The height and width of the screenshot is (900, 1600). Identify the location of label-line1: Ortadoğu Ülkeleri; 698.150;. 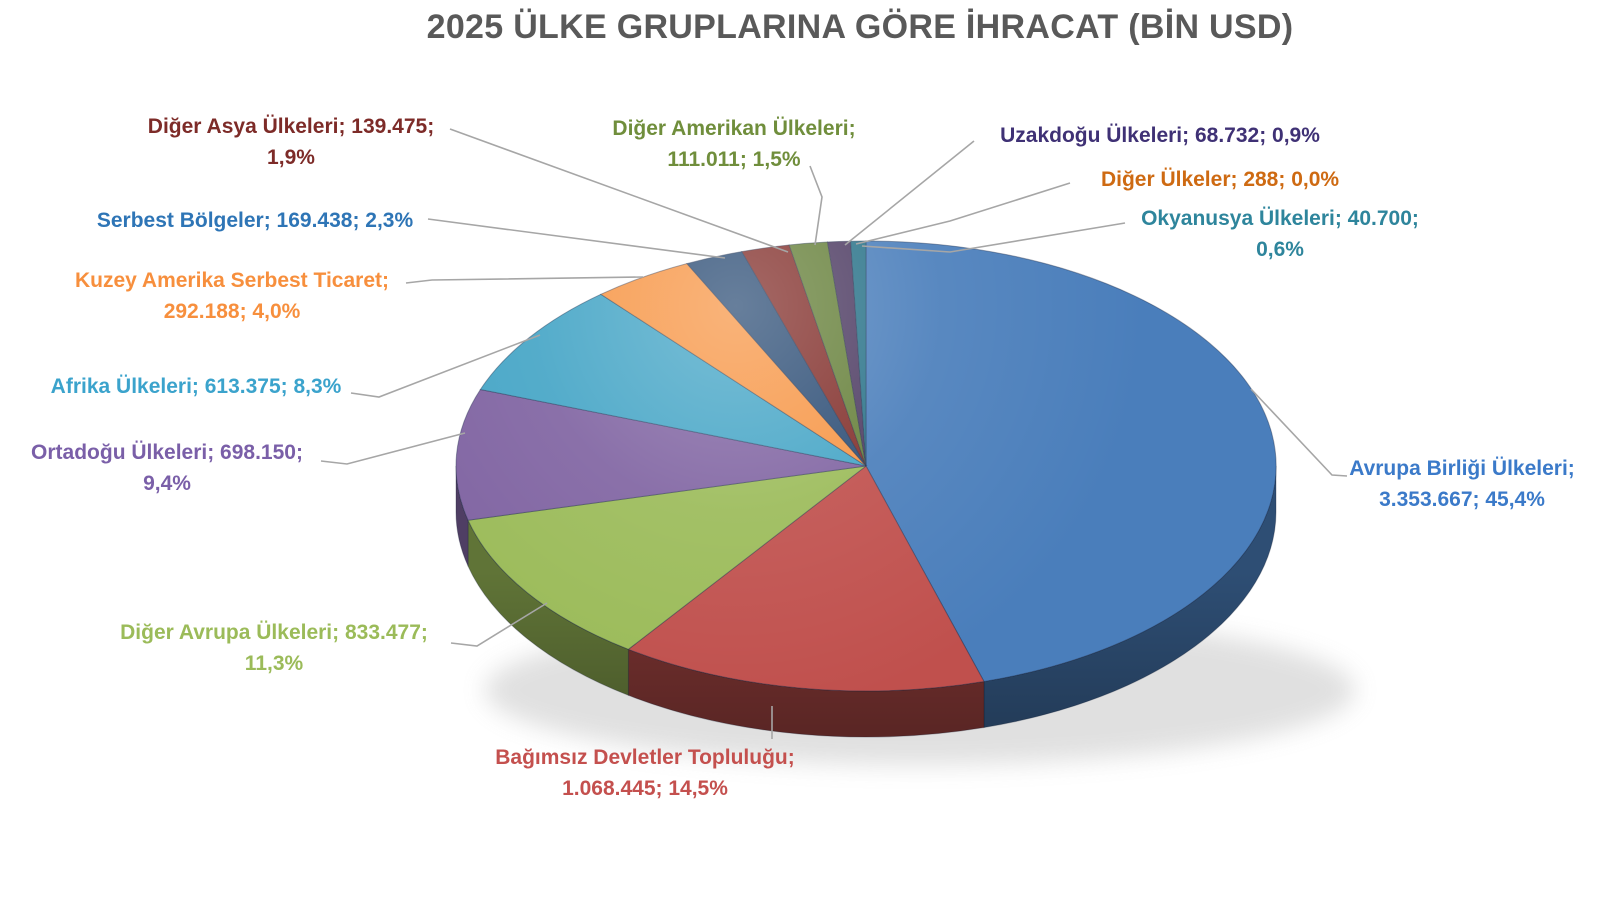
(167, 452).